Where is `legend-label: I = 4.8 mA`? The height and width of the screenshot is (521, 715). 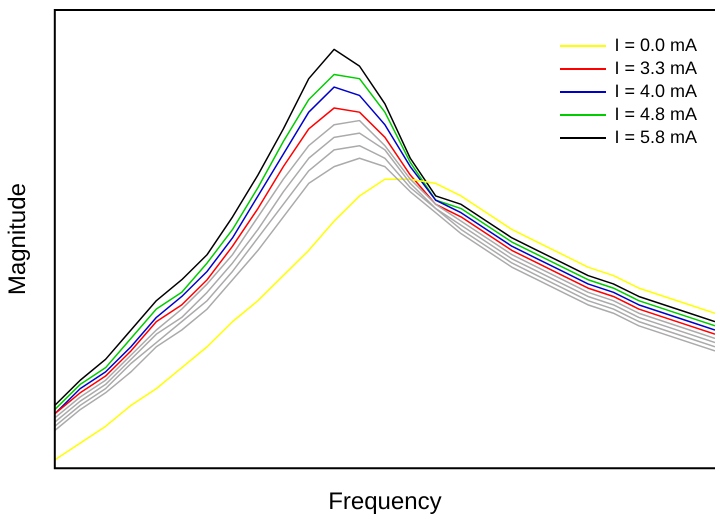 legend-label: I = 4.8 mA is located at coordinates (655, 114).